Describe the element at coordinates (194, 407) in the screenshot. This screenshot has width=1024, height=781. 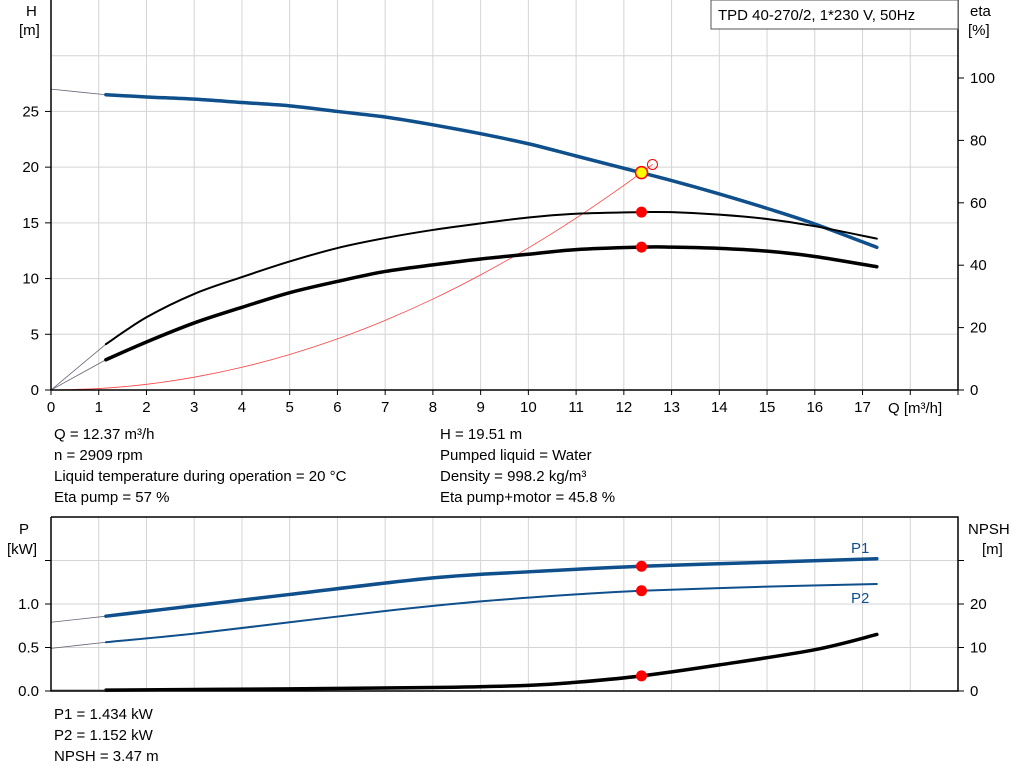
I see `x-tick-label: 3` at that location.